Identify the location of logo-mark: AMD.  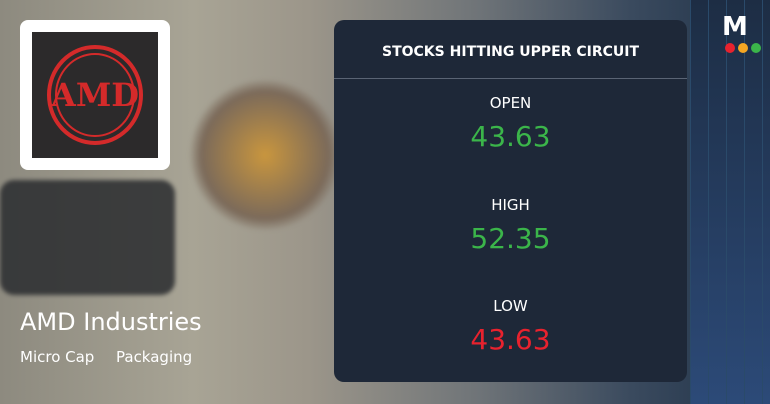
(95, 95).